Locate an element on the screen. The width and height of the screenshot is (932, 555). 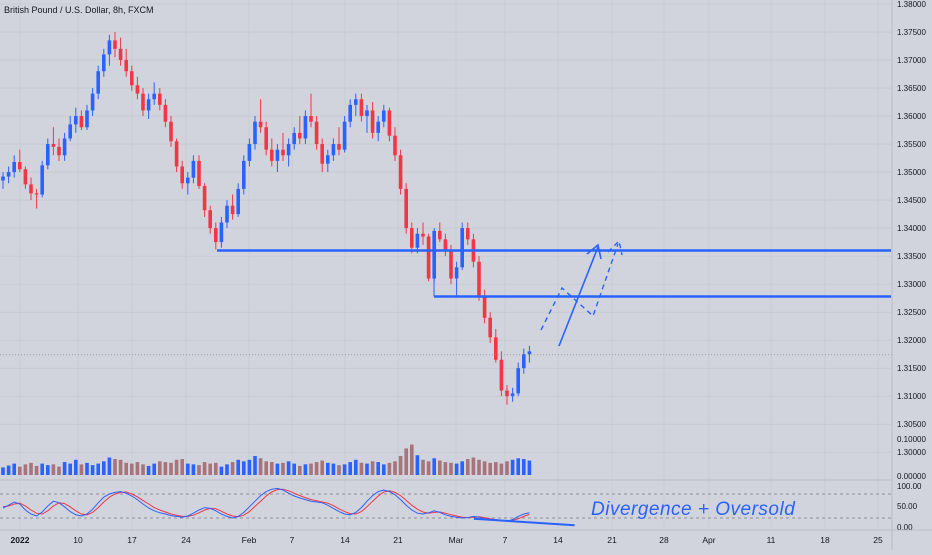
divergence-line is located at coordinates (524, 522).